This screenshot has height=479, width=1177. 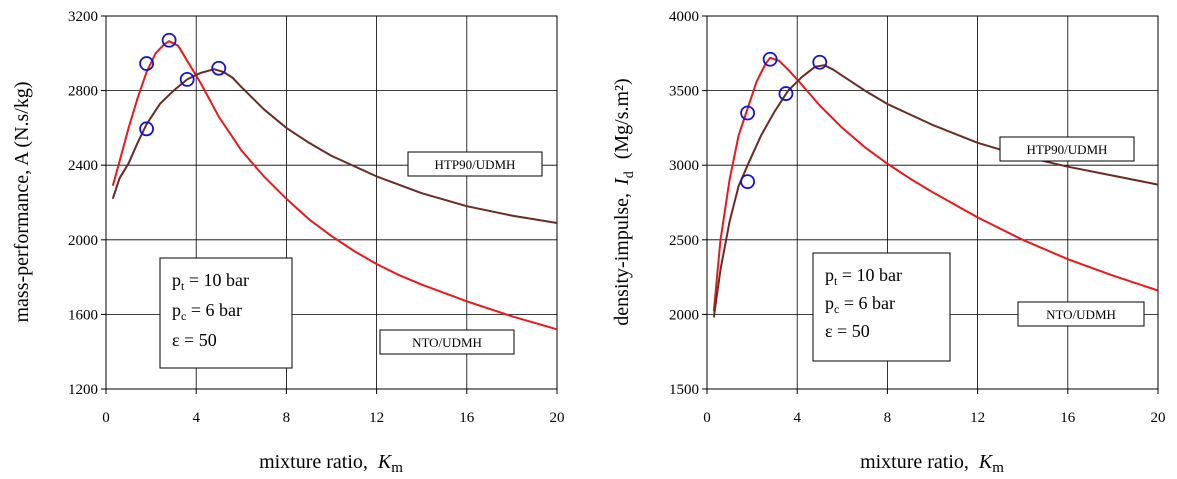 What do you see at coordinates (334, 146) in the screenshot?
I see `series-line-htp90-udmh` at bounding box center [334, 146].